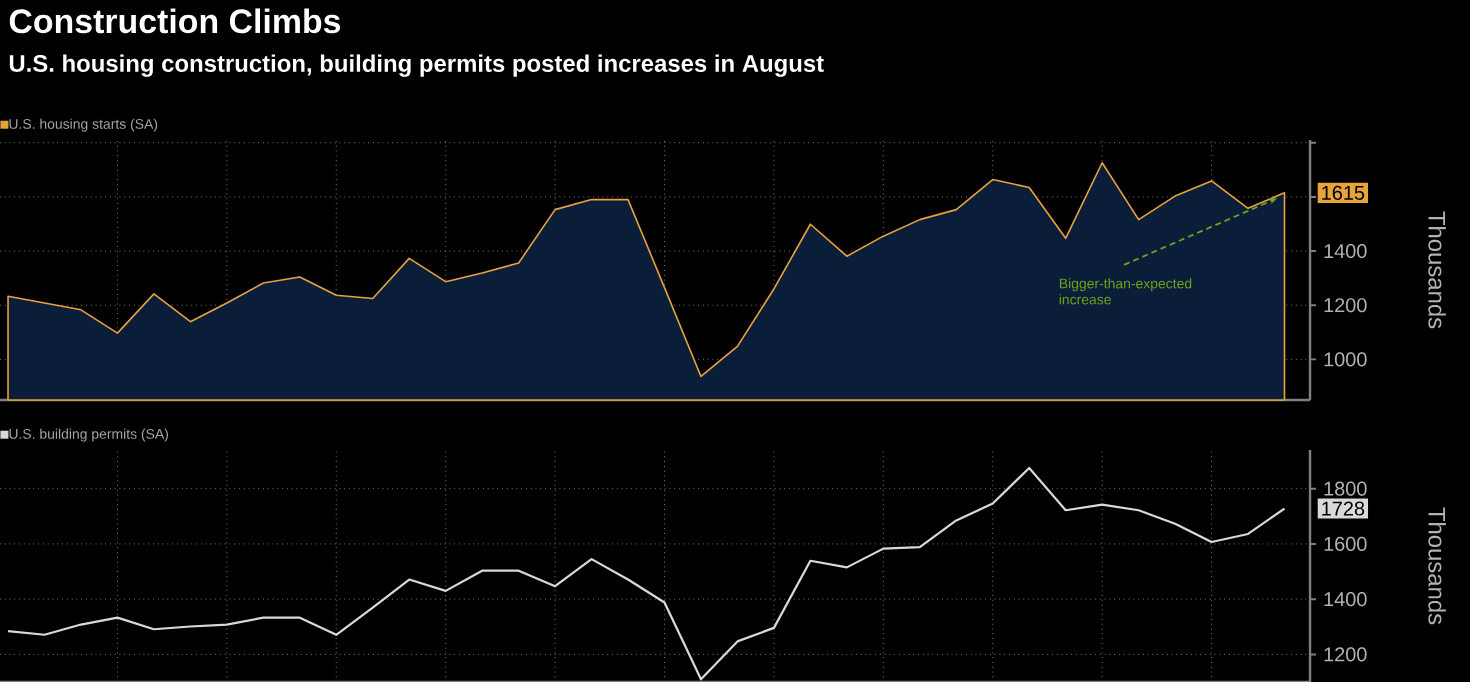 The width and height of the screenshot is (1470, 682). I want to click on chart-title: Construction Climbs, so click(175, 21).